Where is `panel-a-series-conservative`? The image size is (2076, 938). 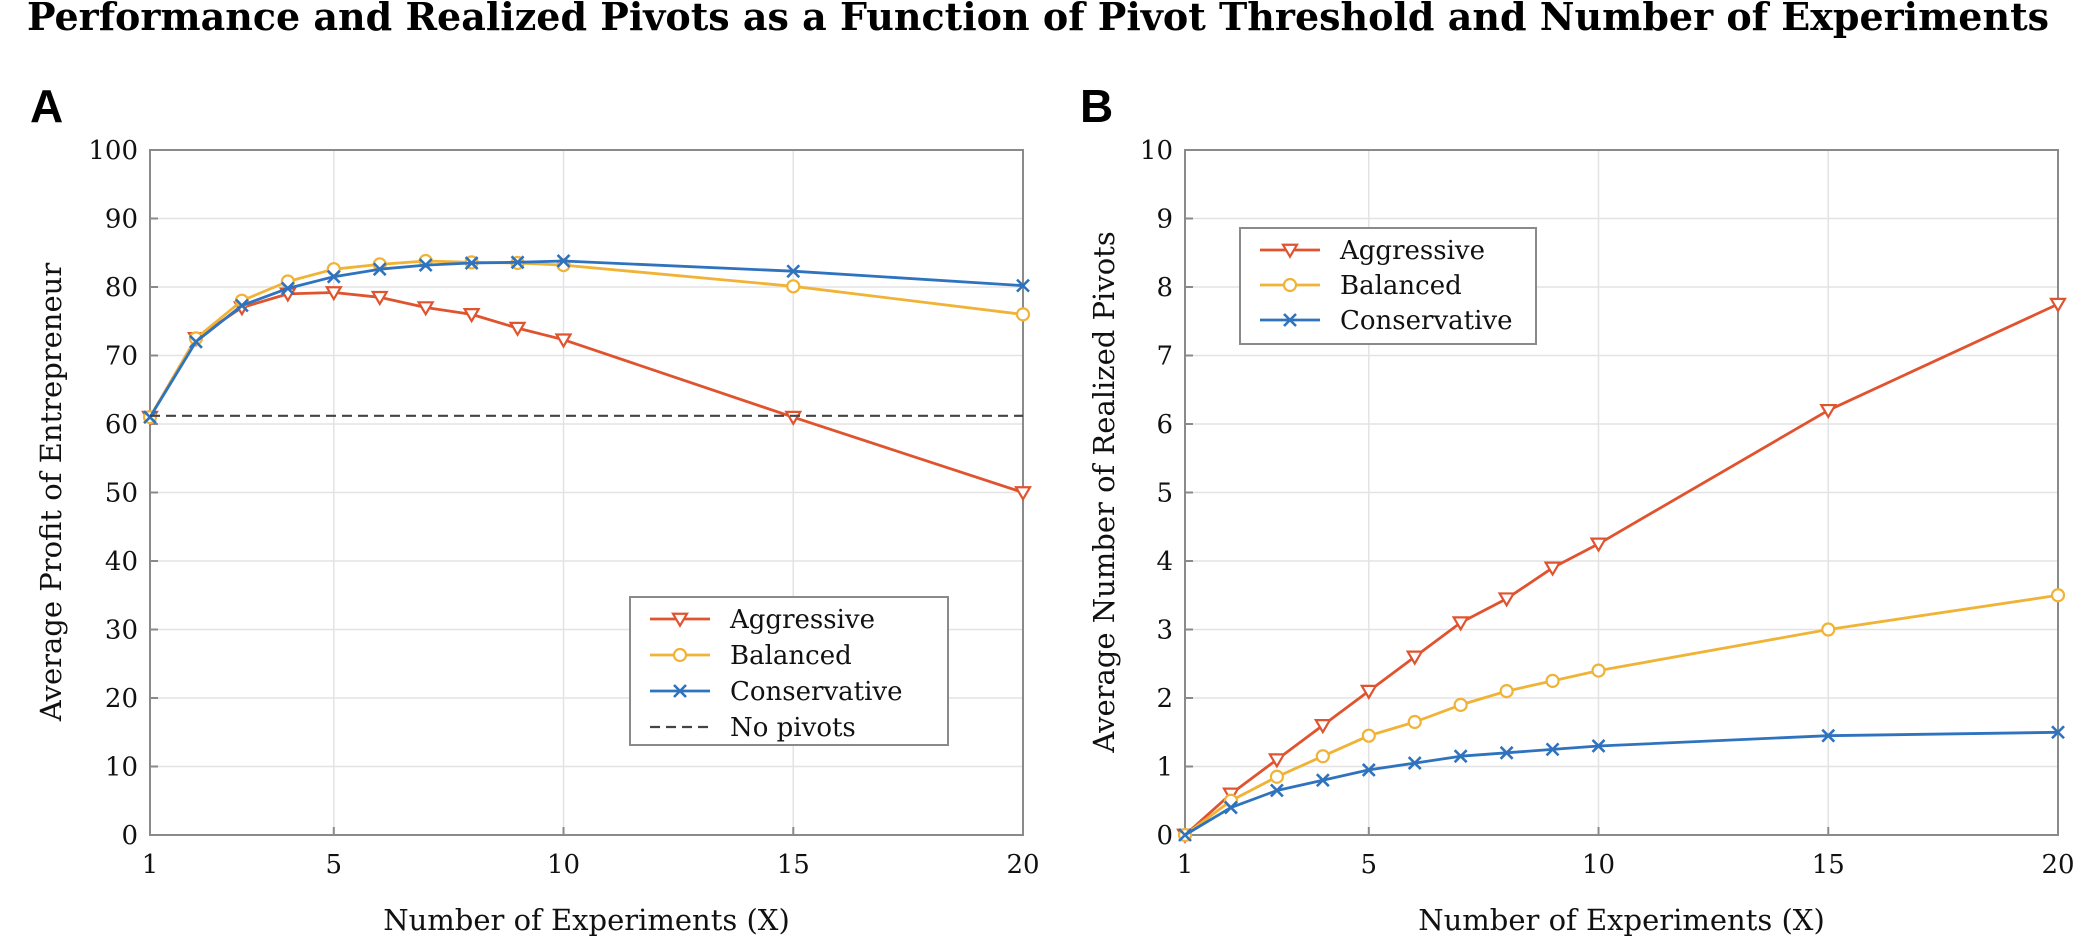
panel-a-series-conservative is located at coordinates (586, 339).